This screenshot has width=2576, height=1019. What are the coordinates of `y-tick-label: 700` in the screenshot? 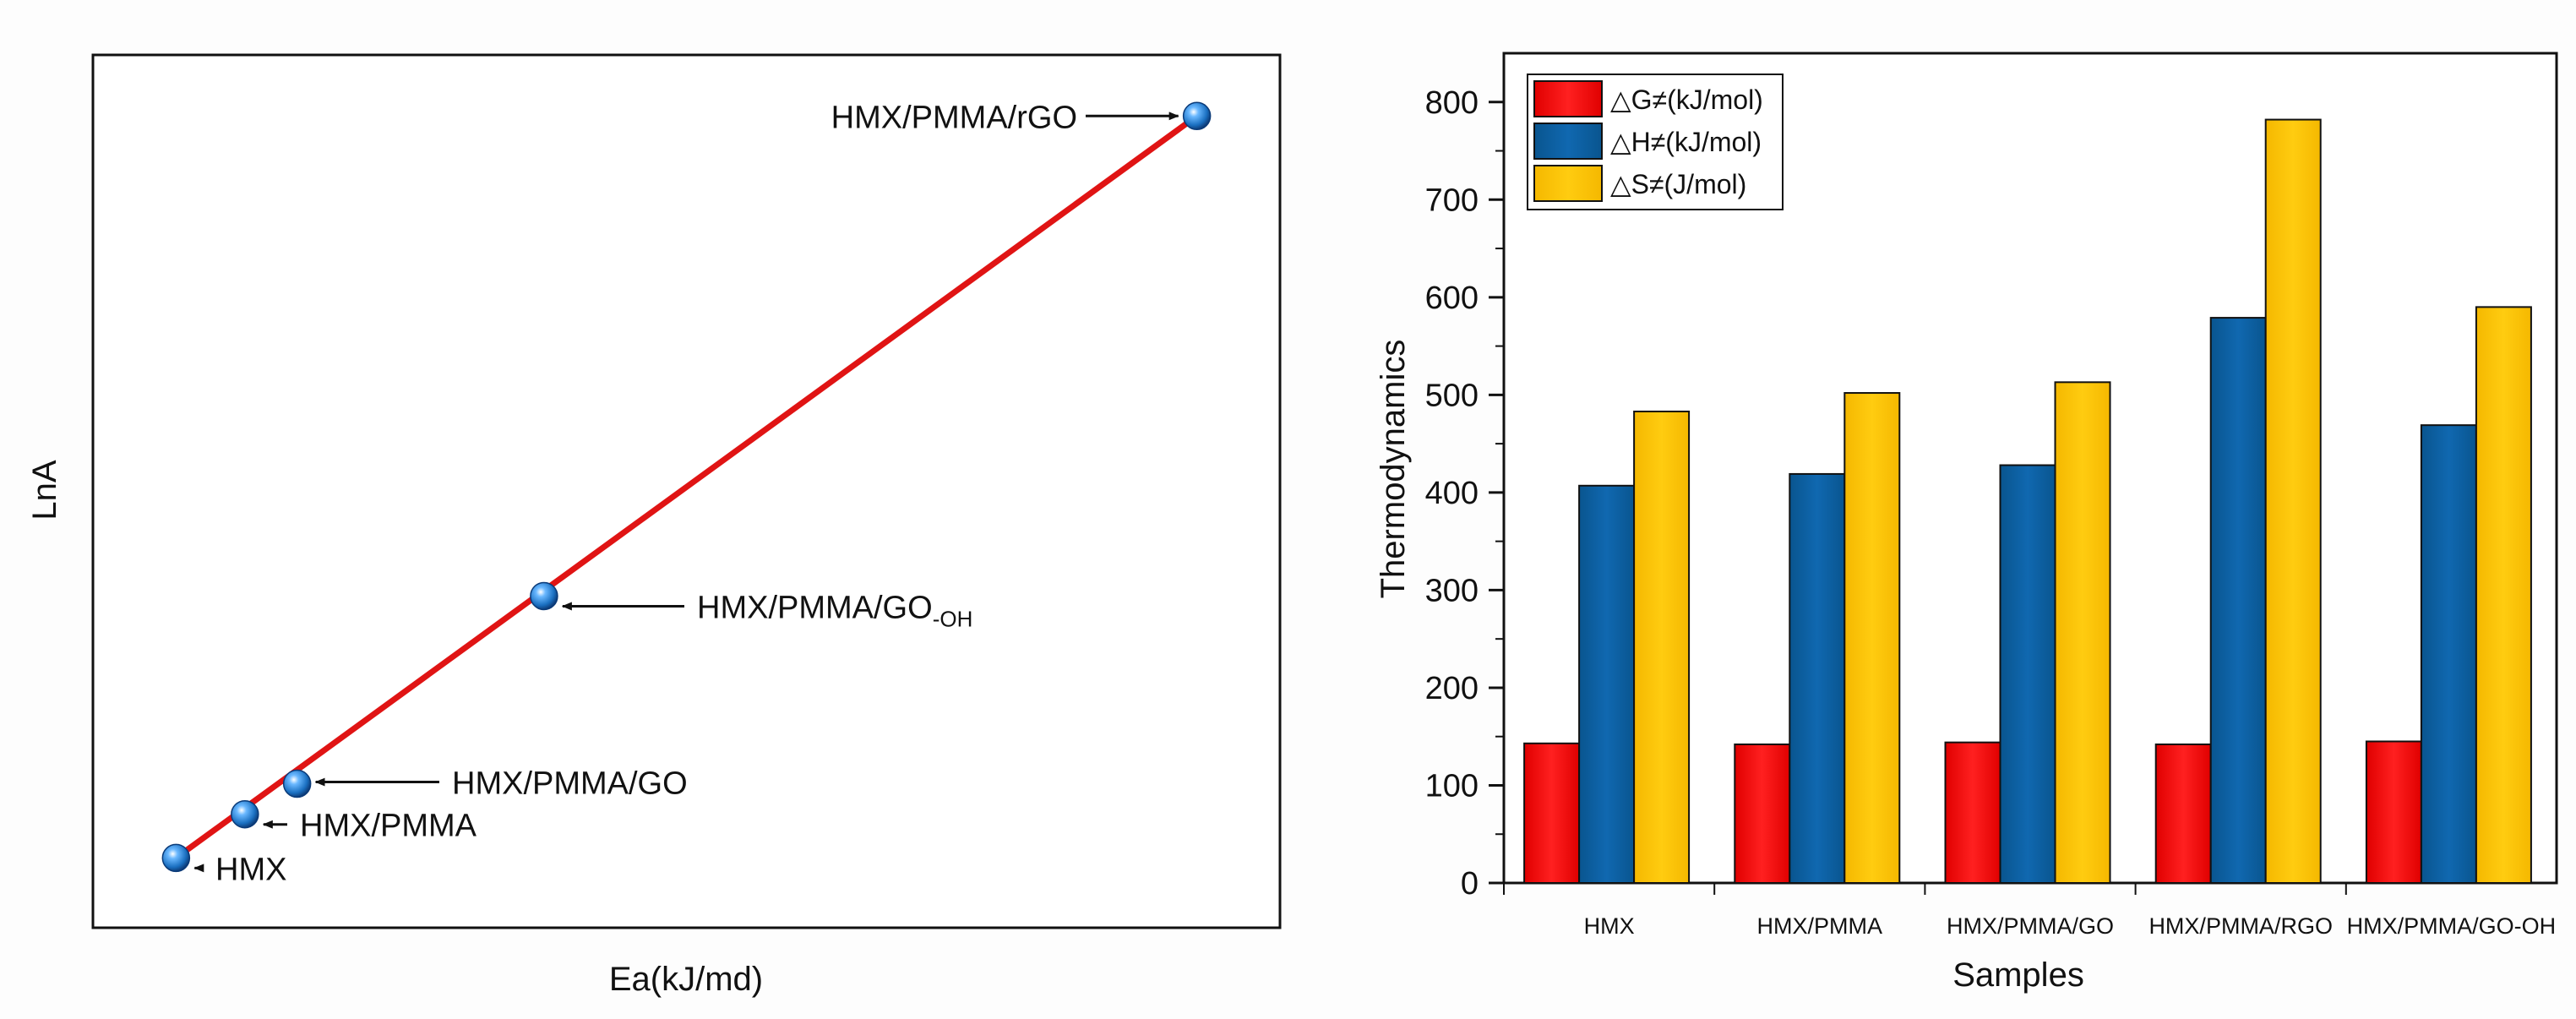 It's located at (1452, 200).